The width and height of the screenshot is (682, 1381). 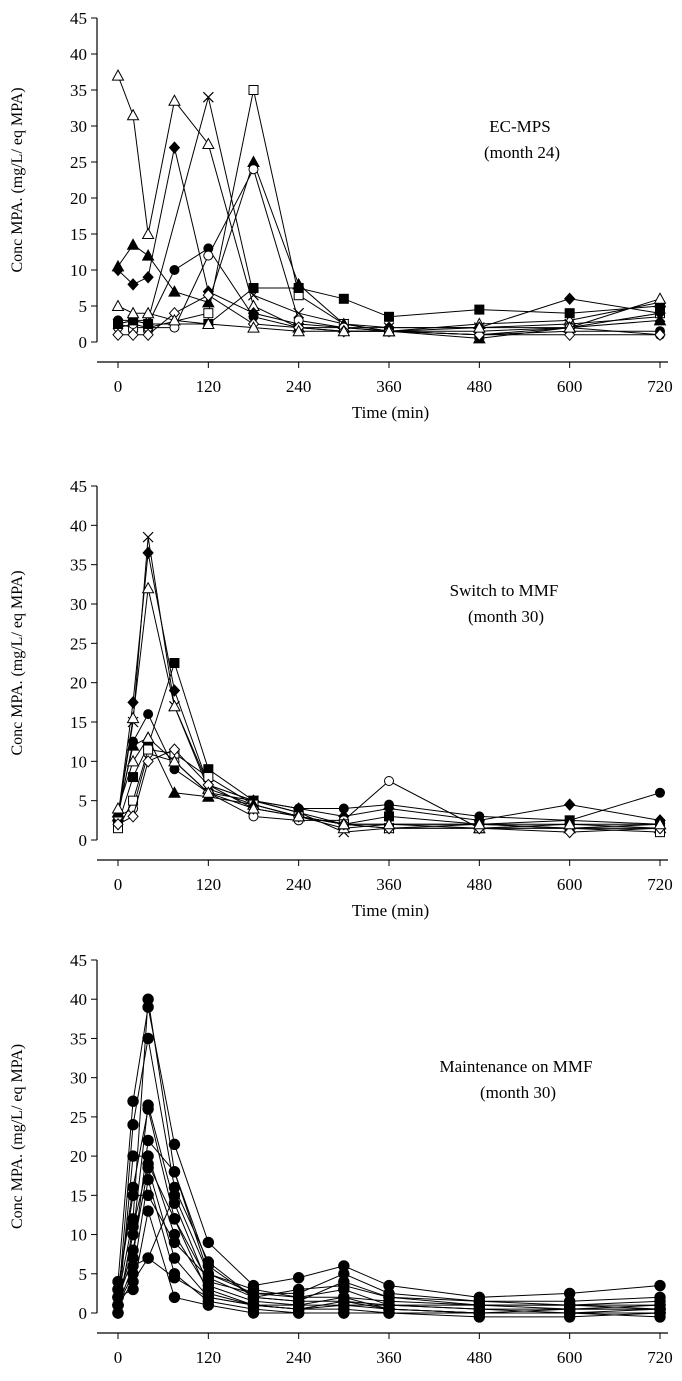 I want to click on x-axis-label: Time (min), so click(x=390, y=412).